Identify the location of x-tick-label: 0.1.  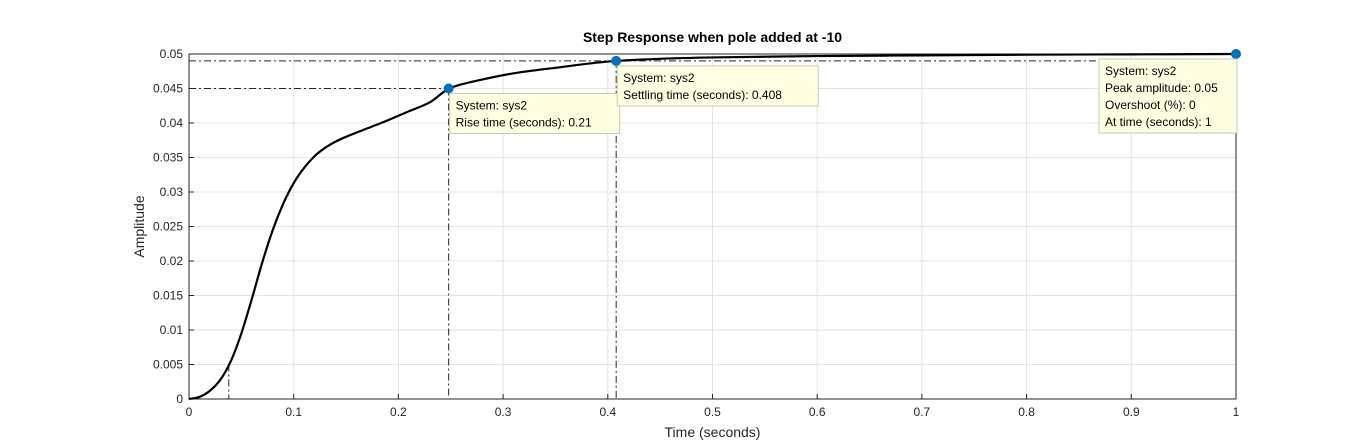
(293, 412).